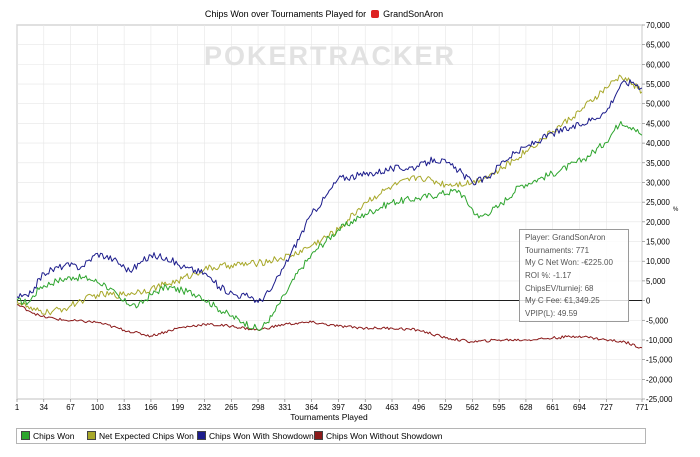 This screenshot has height=457, width=700. I want to click on x-tick-label: 133, so click(124, 407).